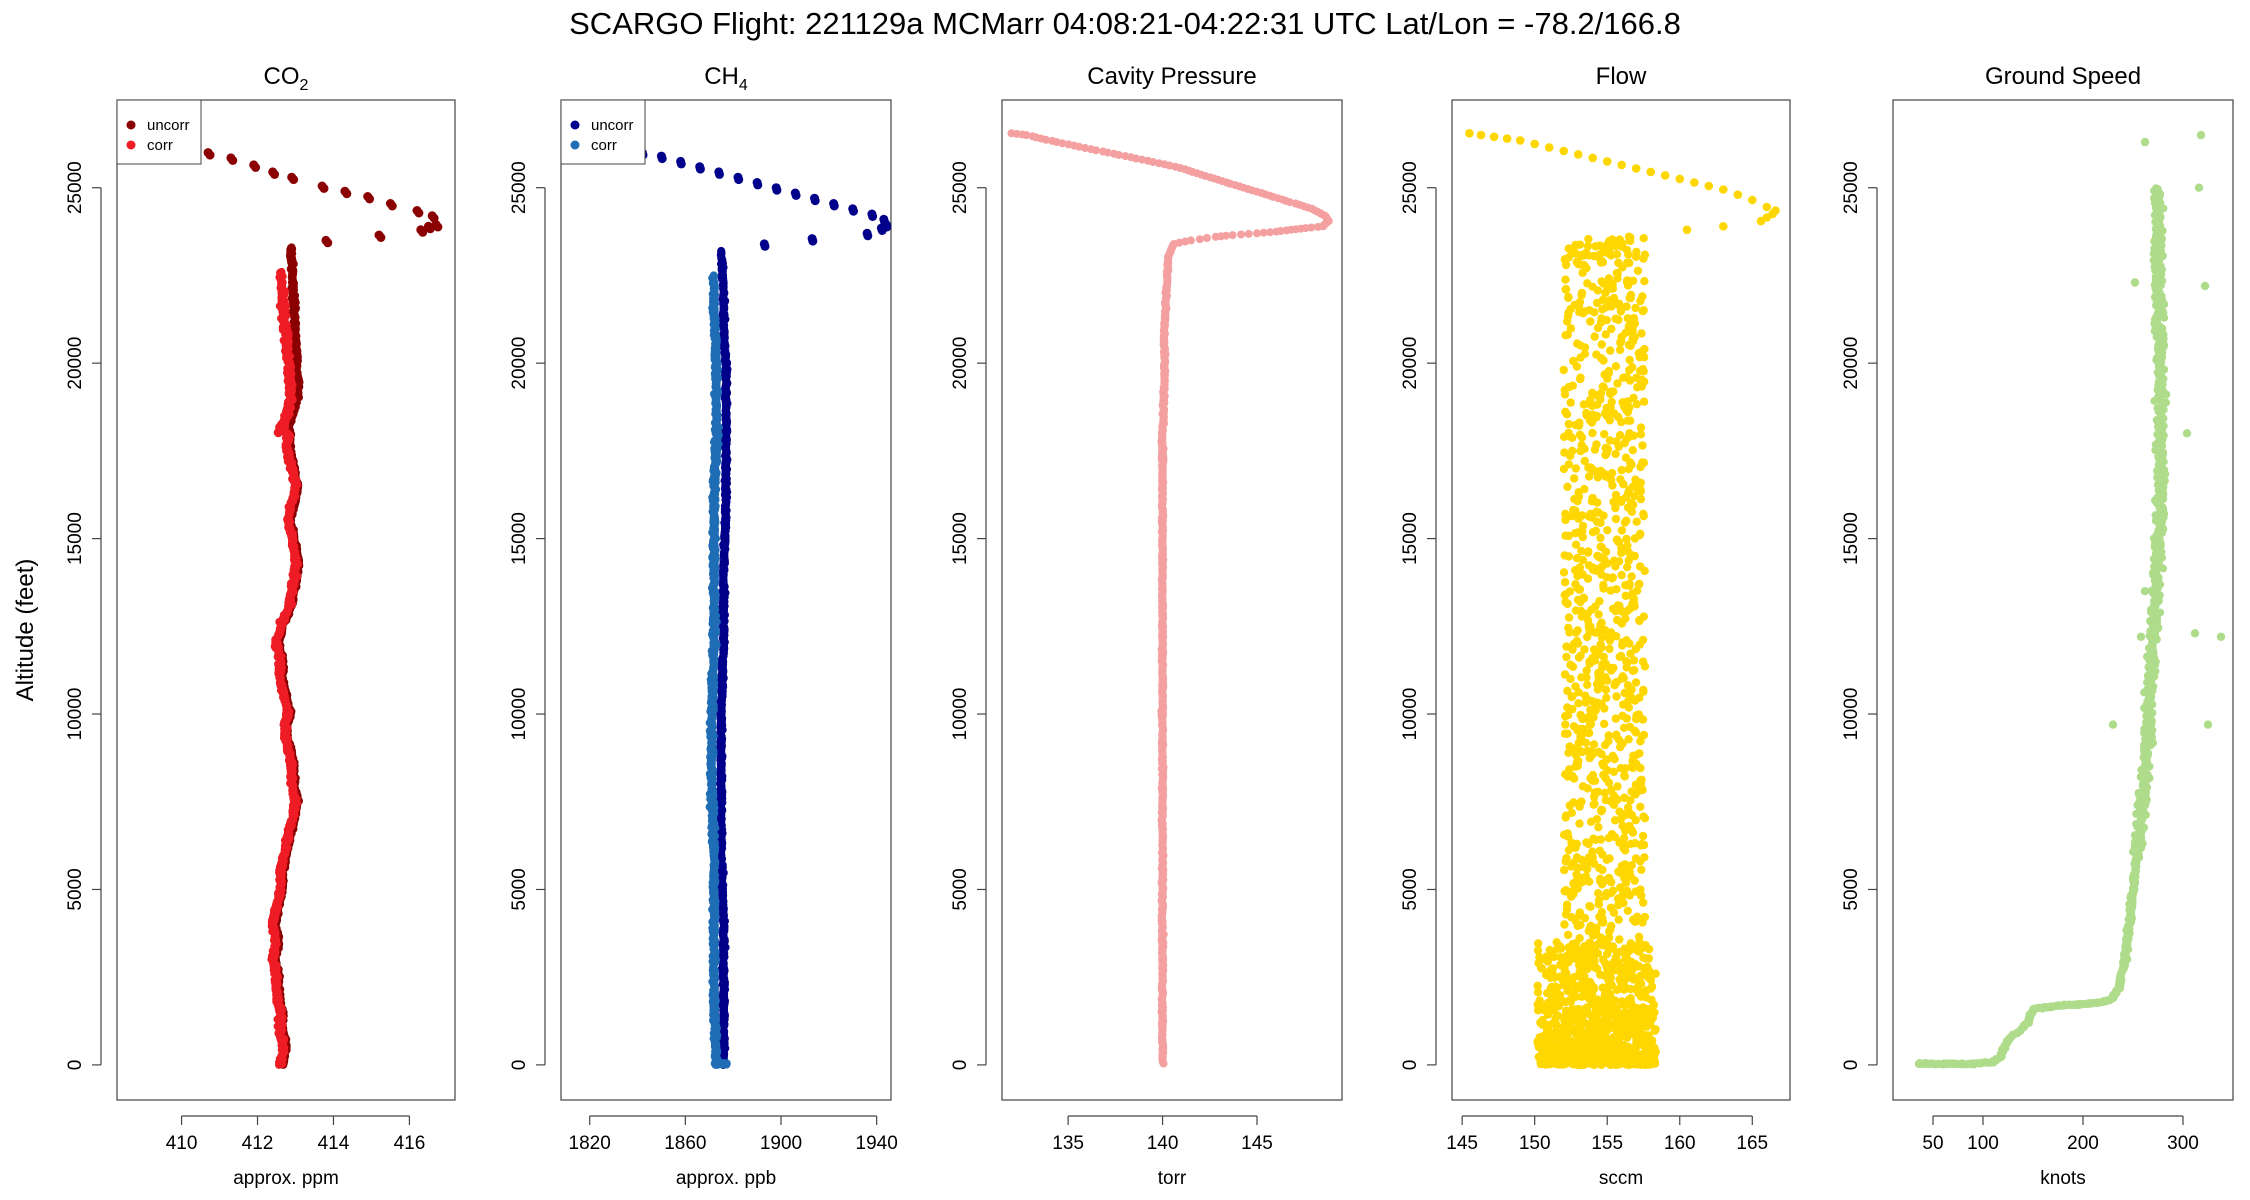 The height and width of the screenshot is (1200, 2250). Describe the element at coordinates (1068, 1143) in the screenshot. I see `x-tick-label: 135` at that location.